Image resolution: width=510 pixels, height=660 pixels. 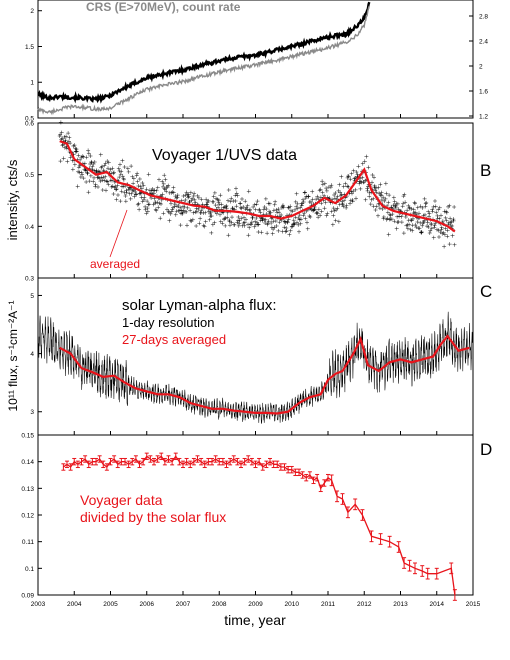 I want to click on x-tick-label: 2005, so click(x=110, y=604).